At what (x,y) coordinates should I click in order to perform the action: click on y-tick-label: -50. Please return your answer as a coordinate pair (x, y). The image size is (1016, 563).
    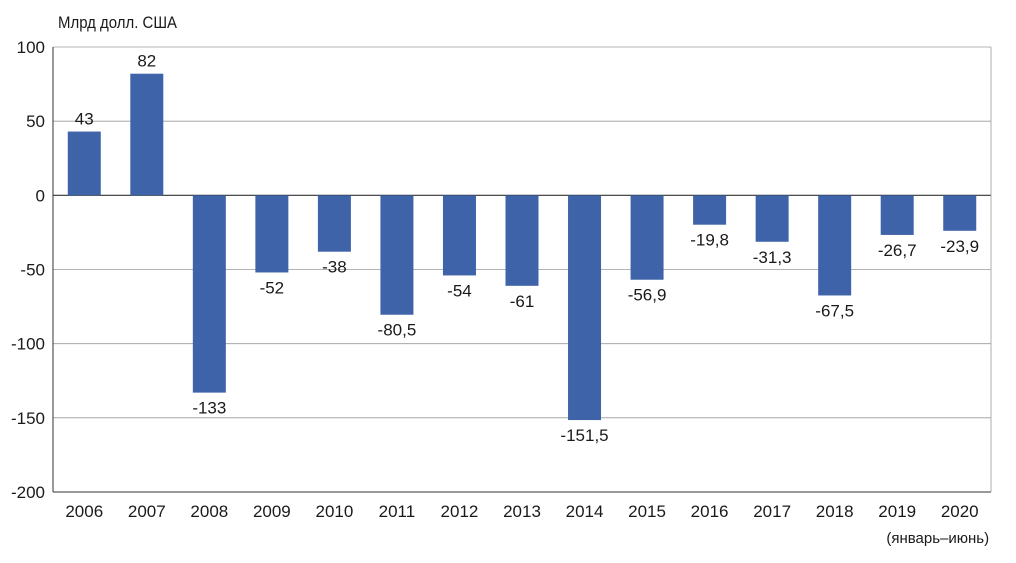
    Looking at the image, I should click on (32, 270).